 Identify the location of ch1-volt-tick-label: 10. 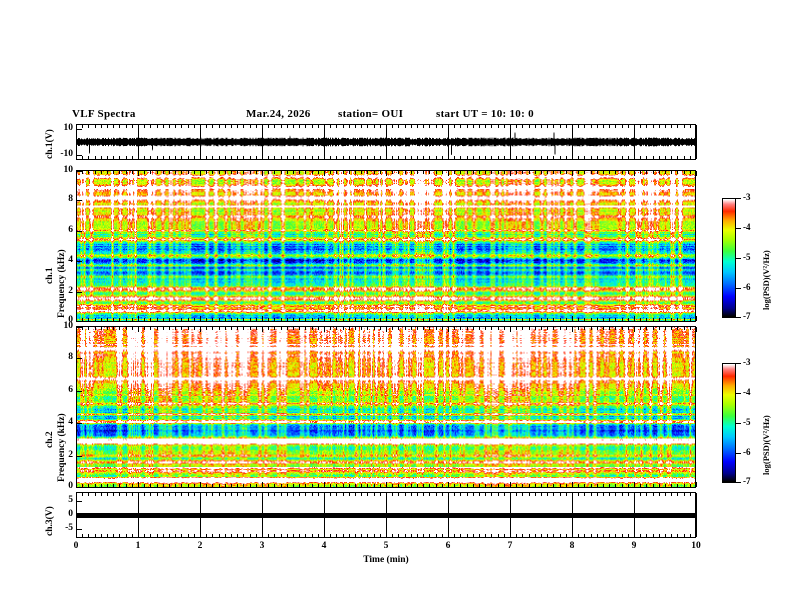
(68, 128).